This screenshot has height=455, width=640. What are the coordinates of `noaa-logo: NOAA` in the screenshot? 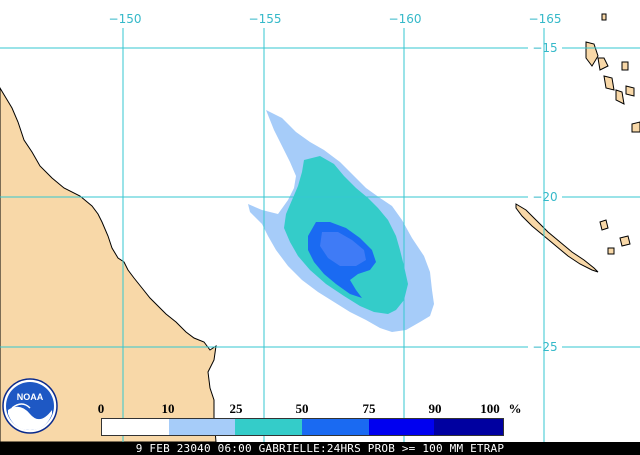 It's located at (30, 406).